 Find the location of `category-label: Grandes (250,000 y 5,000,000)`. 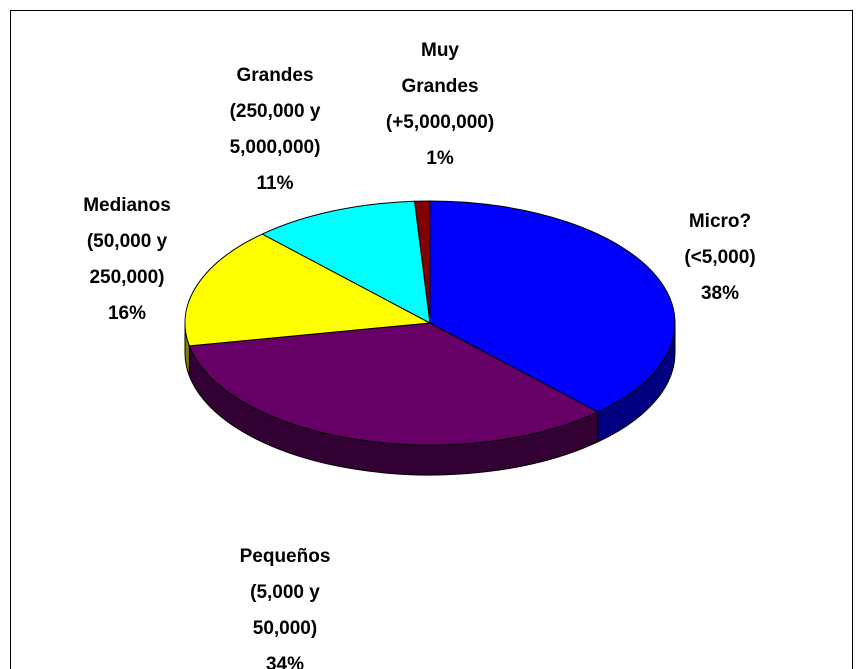

category-label: Grandes (250,000 y 5,000,000) is located at coordinates (275, 111).